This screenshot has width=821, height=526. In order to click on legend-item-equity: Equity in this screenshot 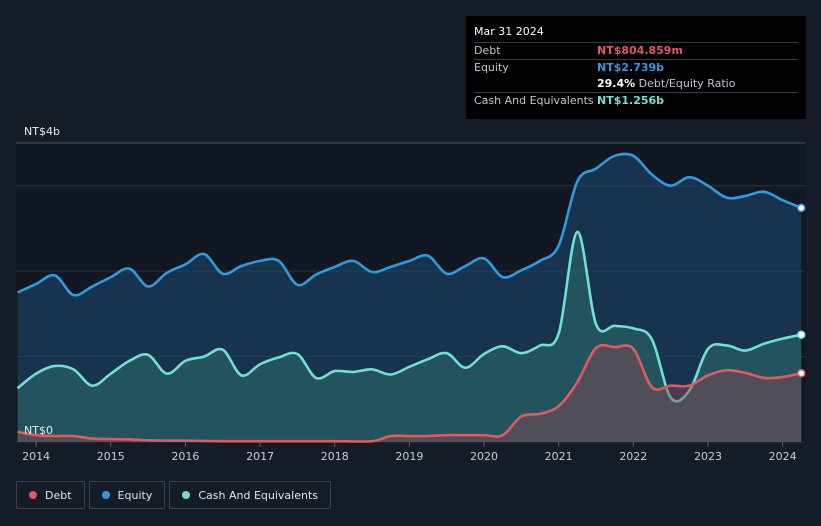, I will do `click(127, 495)`.